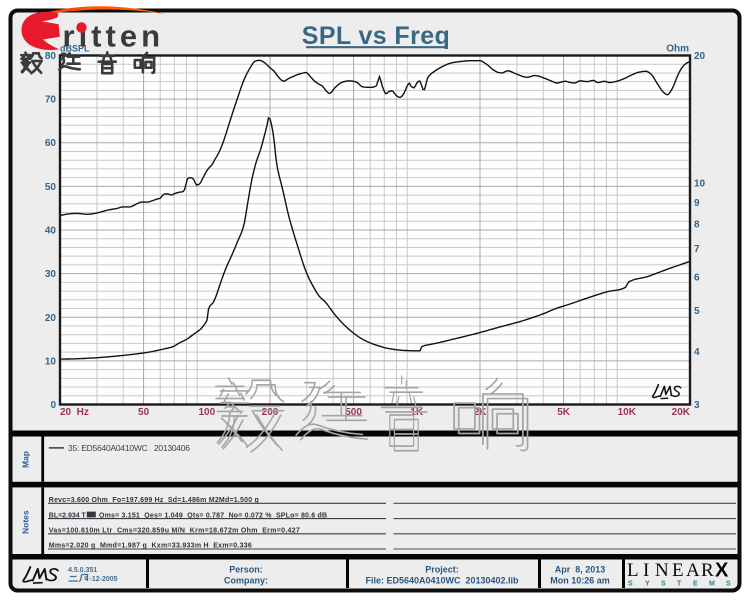 The width and height of the screenshot is (750, 600). Describe the element at coordinates (246, 581) in the screenshot. I see `svg-text: Company:` at that location.